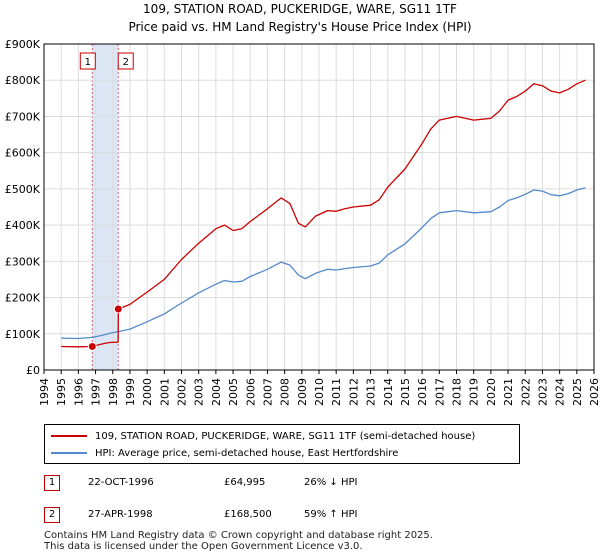  What do you see at coordinates (542, 392) in the screenshot?
I see `x-tick-label: 2023` at bounding box center [542, 392].